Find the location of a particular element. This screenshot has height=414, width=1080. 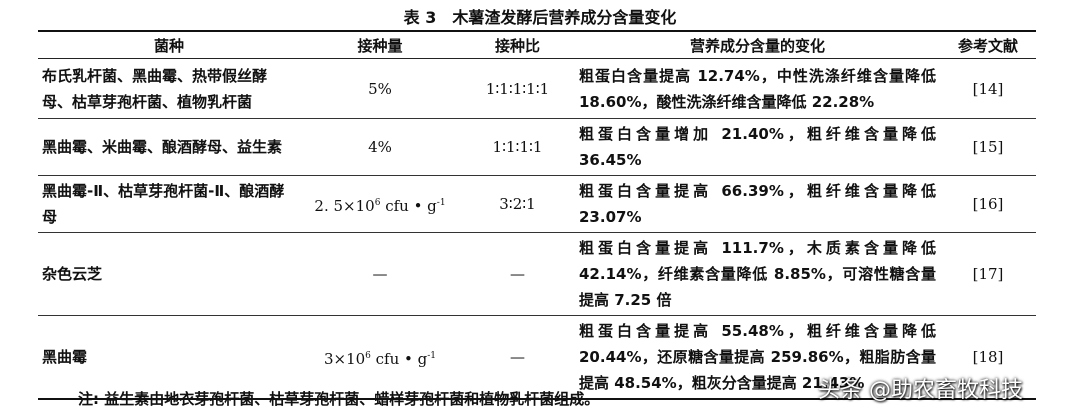

cell-text: 2. 5×10 is located at coordinates (344, 205).